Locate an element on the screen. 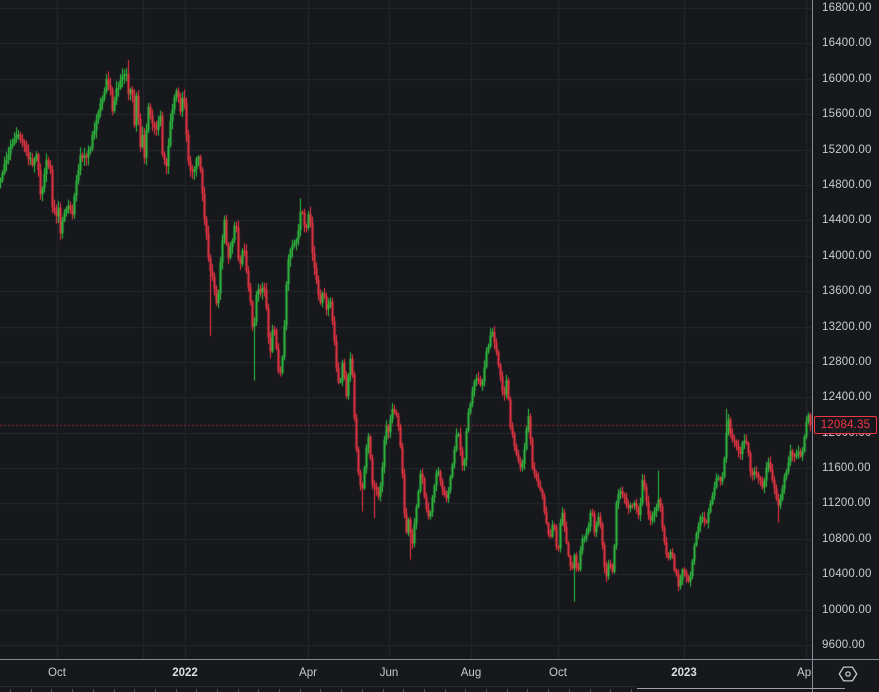 The image size is (879, 692). time-axis-separator-line is located at coordinates (439, 659).